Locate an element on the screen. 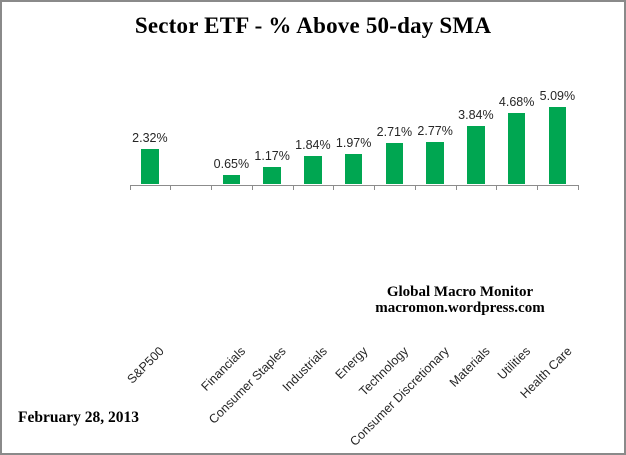  bar-value-label: 1.97% is located at coordinates (353, 143).